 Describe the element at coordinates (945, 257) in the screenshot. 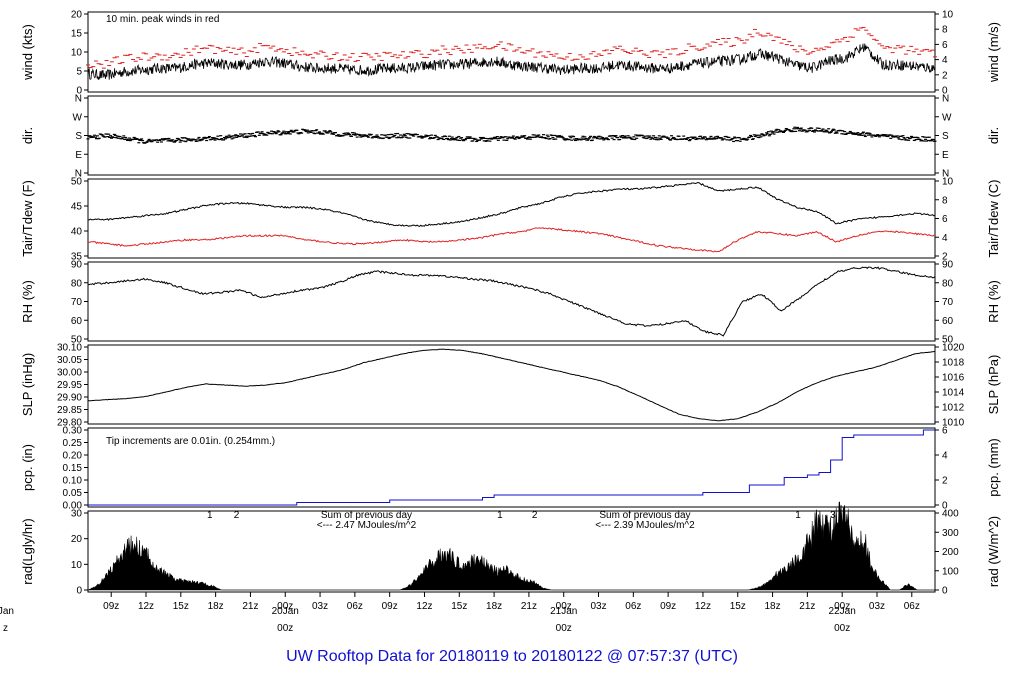

I see `right-tick-label-temp: 2` at that location.